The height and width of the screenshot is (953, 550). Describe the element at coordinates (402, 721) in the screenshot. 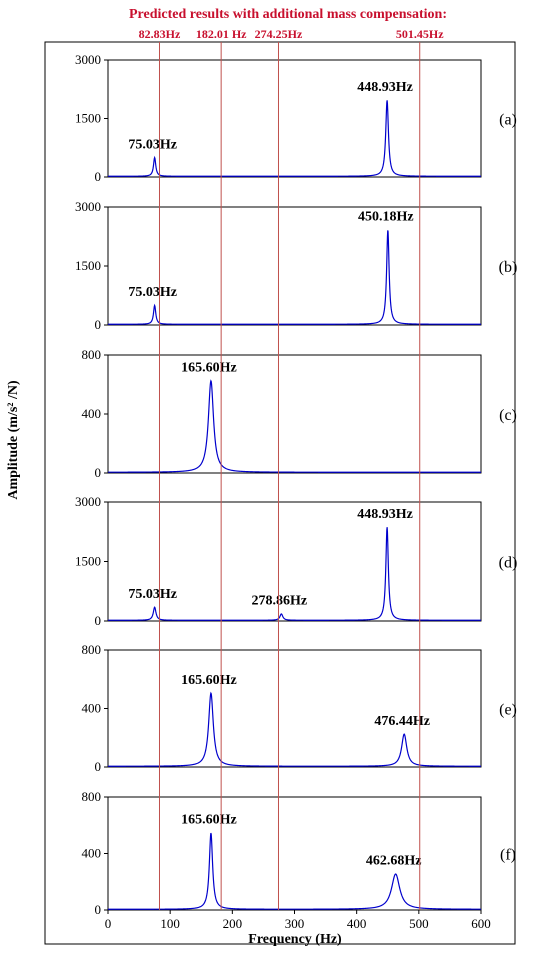

I see `peak-label: 476.44Hz` at that location.